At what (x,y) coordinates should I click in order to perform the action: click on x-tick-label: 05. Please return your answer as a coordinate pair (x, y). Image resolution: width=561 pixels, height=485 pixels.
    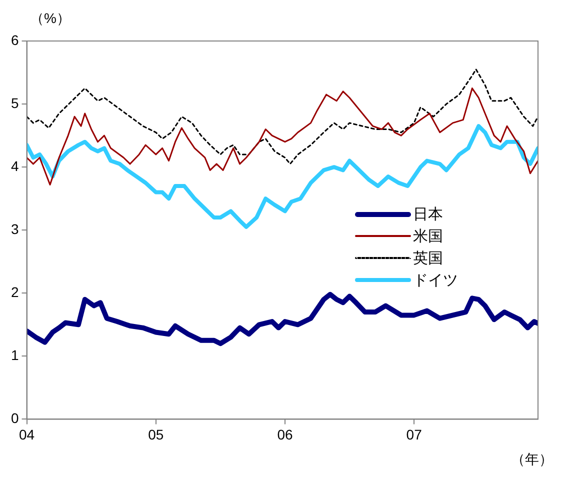
    Looking at the image, I should click on (156, 434).